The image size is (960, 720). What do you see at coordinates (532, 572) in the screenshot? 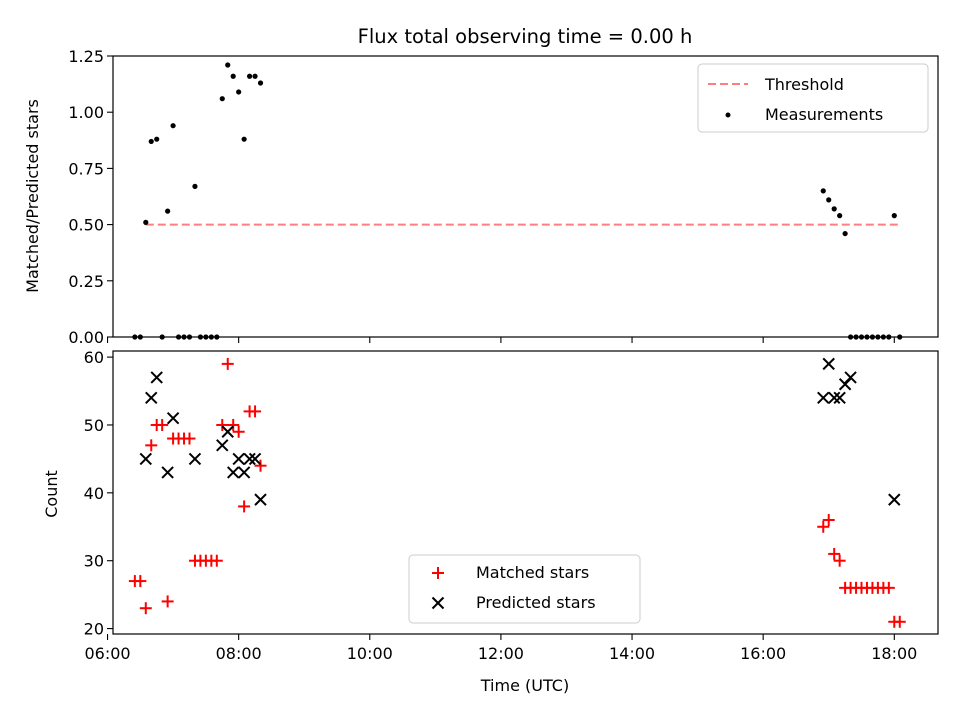
I see `legend-matched-label: Matched stars` at bounding box center [532, 572].